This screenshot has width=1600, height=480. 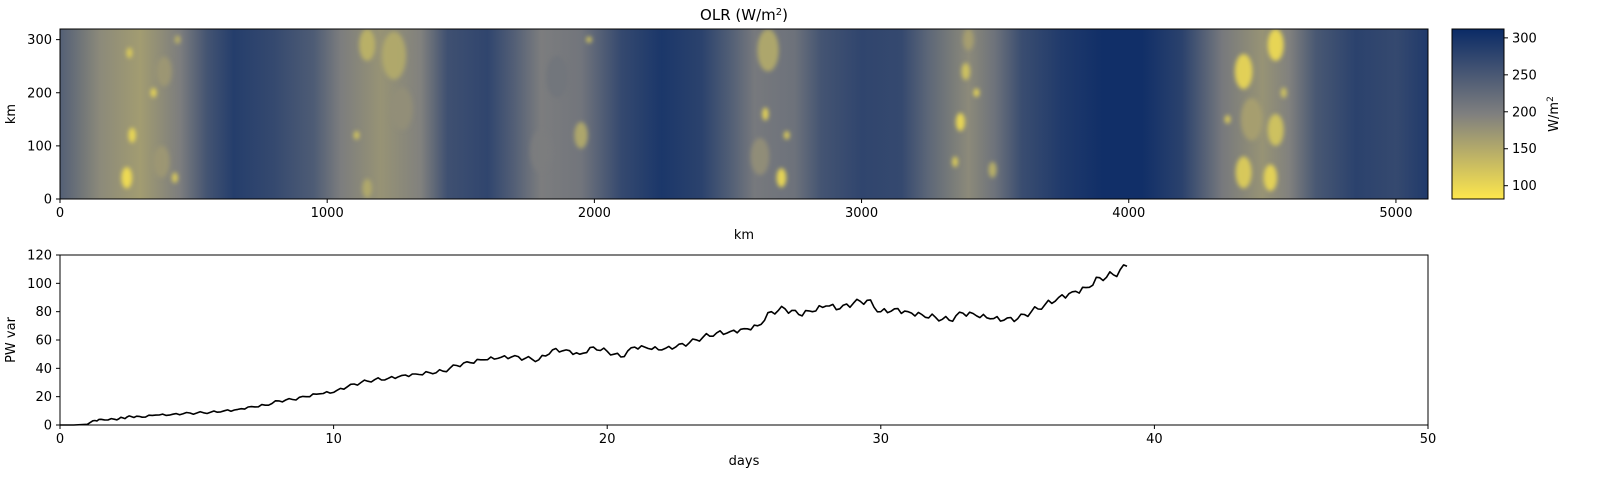 I want to click on heatmap-y-label: km, so click(x=11, y=114).